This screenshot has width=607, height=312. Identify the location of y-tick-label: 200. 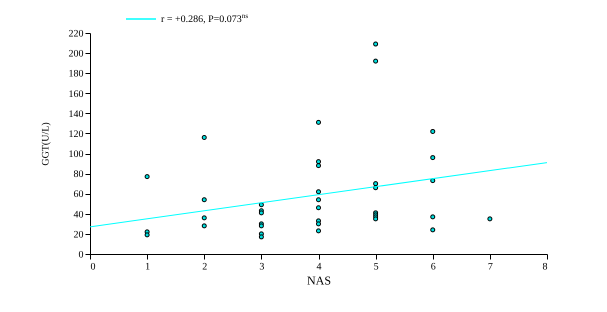
(76, 54).